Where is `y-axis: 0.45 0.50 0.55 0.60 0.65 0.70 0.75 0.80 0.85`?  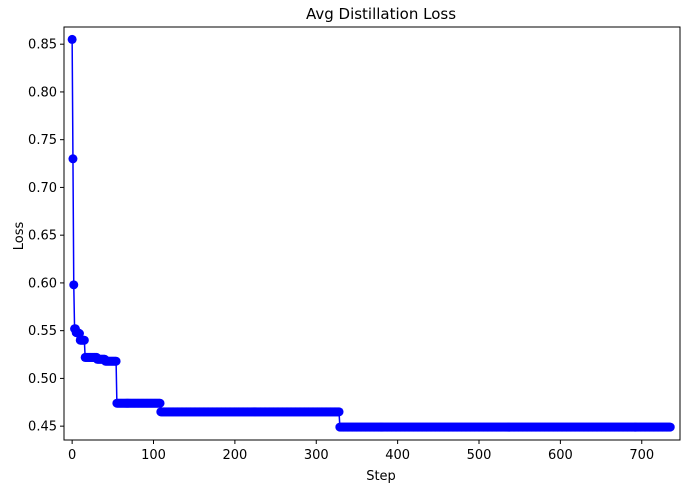
y-axis: 0.45 0.50 0.55 0.60 0.65 0.70 0.75 0.80 0.85 is located at coordinates (46, 236).